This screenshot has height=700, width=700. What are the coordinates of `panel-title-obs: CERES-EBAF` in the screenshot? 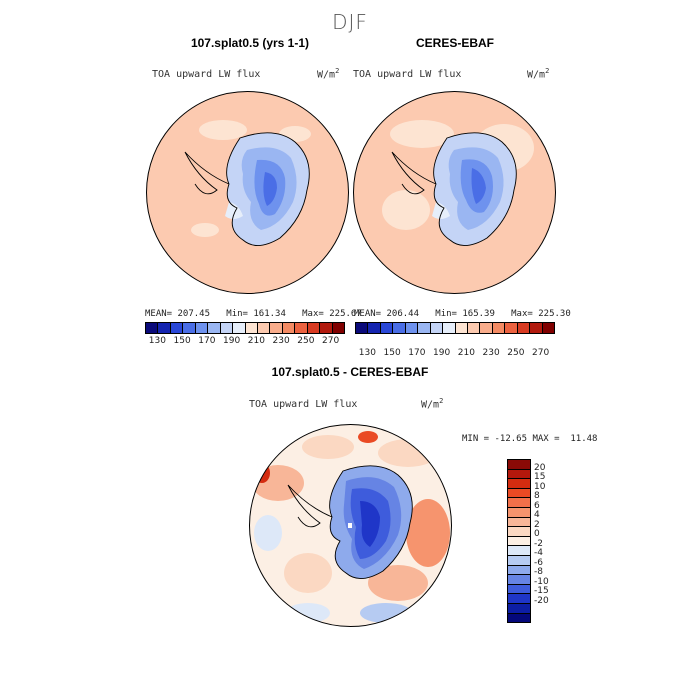 It's located at (454, 43).